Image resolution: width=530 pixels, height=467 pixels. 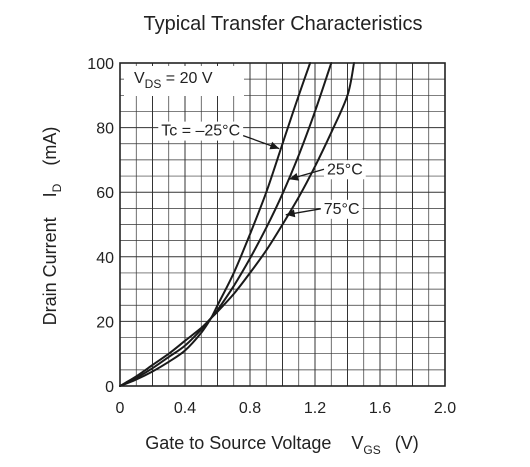 I want to click on annotation-2: 75°C, so click(x=324, y=209).